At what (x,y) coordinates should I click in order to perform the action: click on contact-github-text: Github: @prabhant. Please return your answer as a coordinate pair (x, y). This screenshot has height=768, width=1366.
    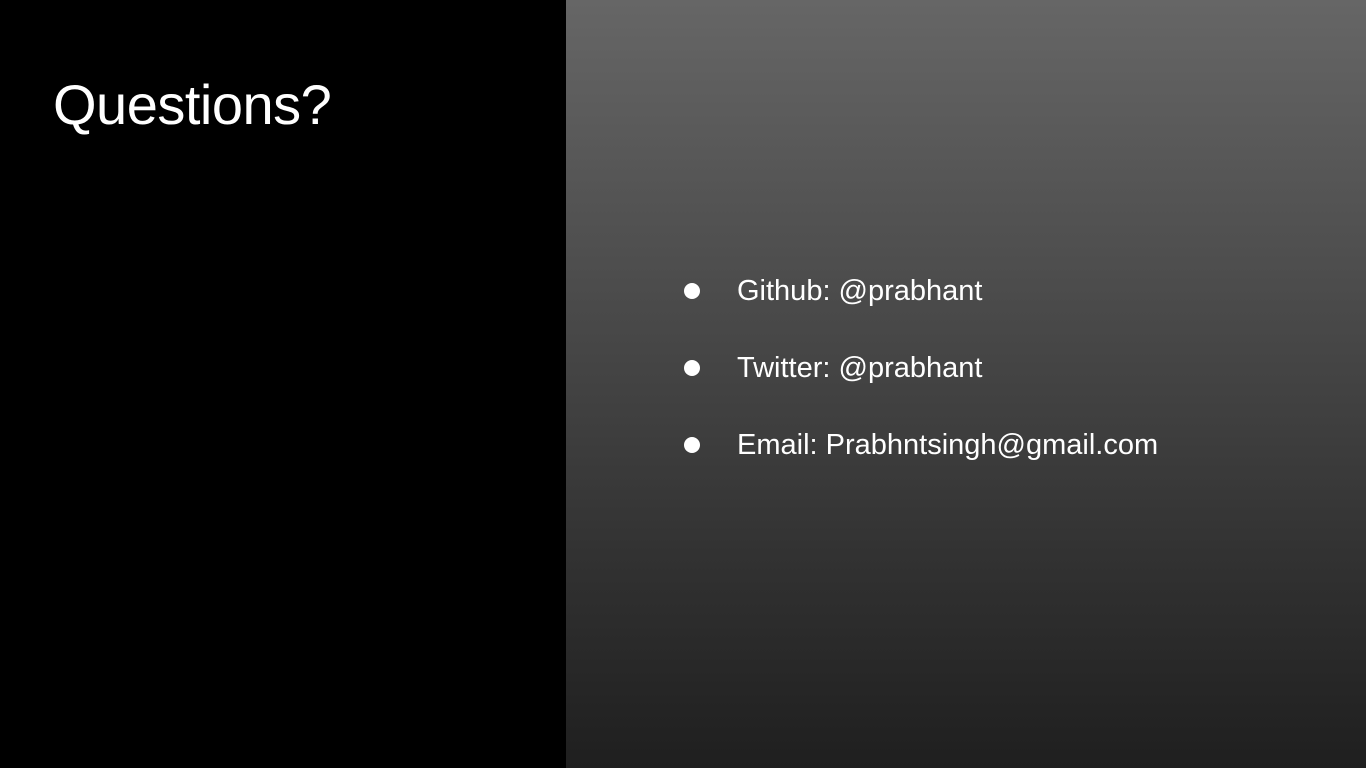
    Looking at the image, I should click on (860, 291).